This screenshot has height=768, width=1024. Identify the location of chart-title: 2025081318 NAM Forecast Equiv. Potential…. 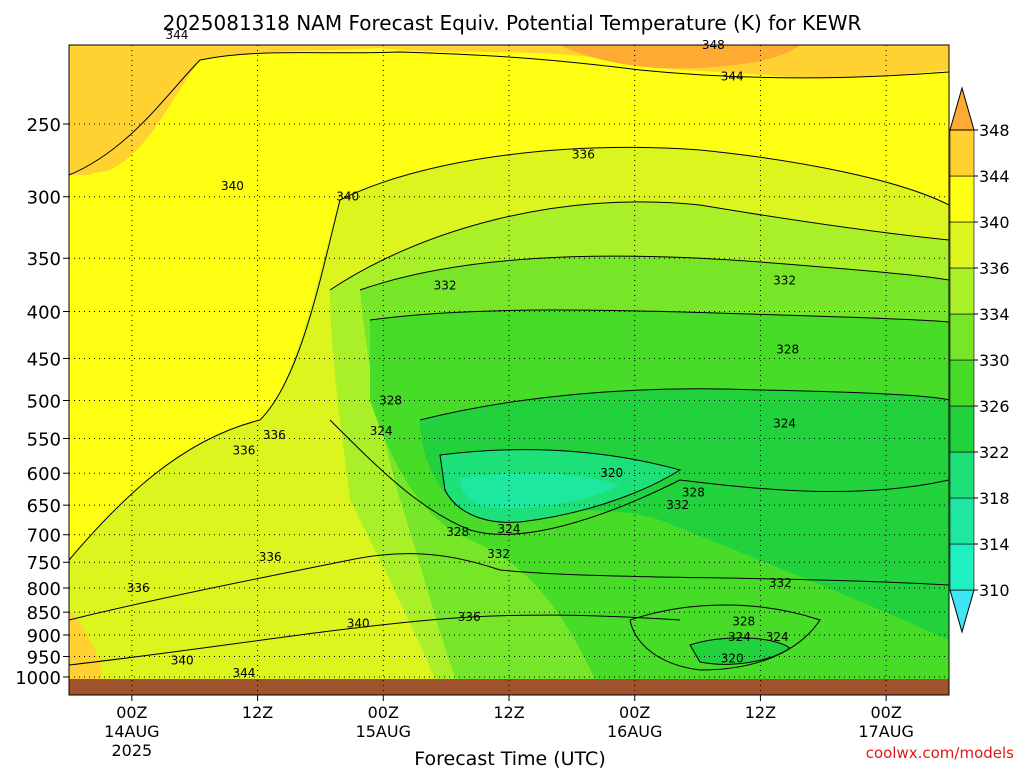
(512, 23).